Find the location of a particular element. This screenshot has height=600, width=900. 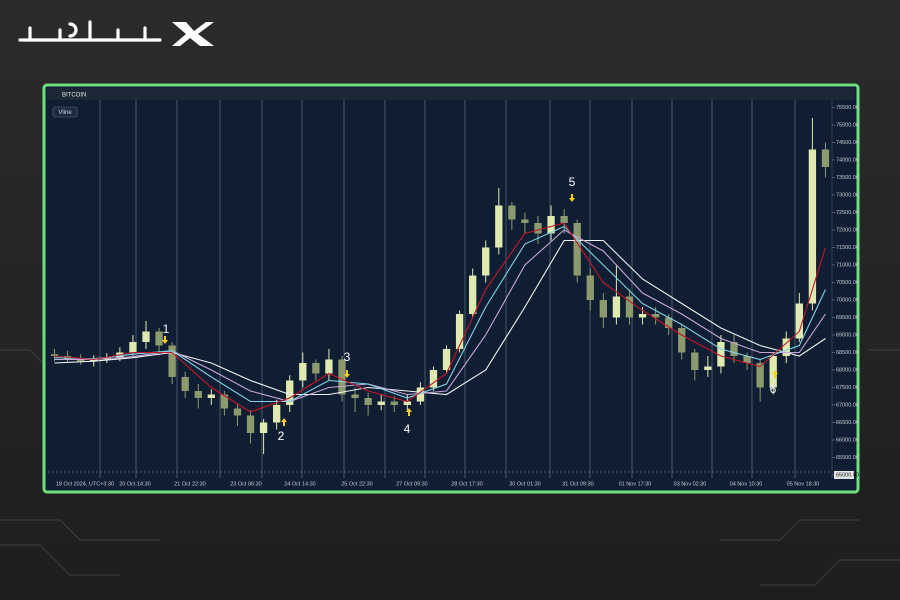

x-tick-label: 28 Oct 17:30 is located at coordinates (467, 484).